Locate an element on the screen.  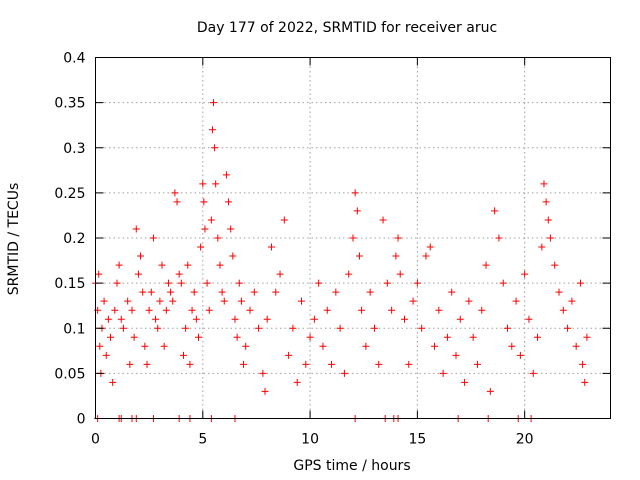
x-tick-labels: 0 5 10 15 20 is located at coordinates (312, 440).